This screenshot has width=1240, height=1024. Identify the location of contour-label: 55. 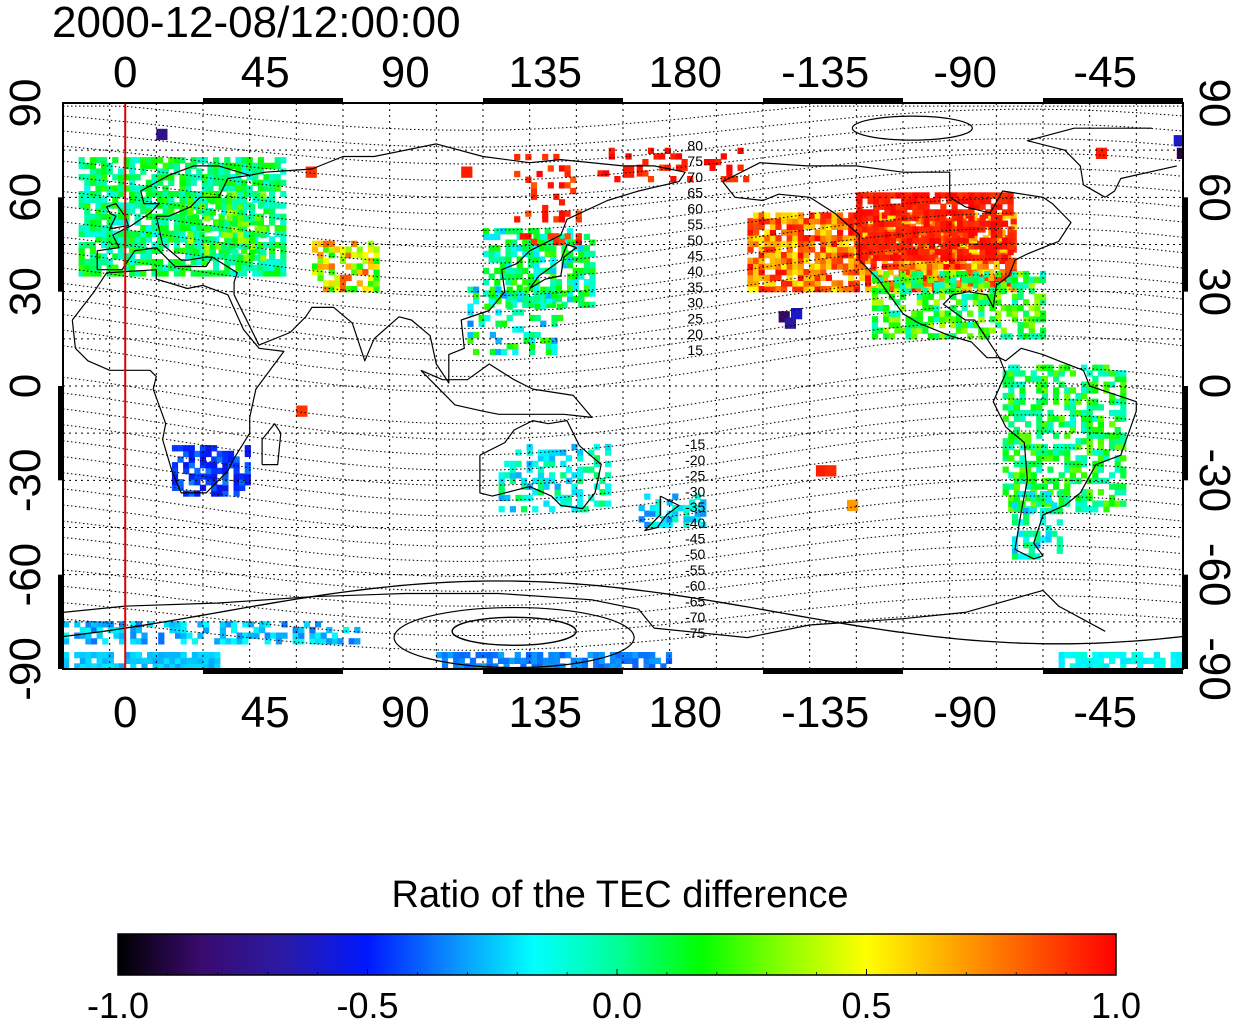
(695, 224).